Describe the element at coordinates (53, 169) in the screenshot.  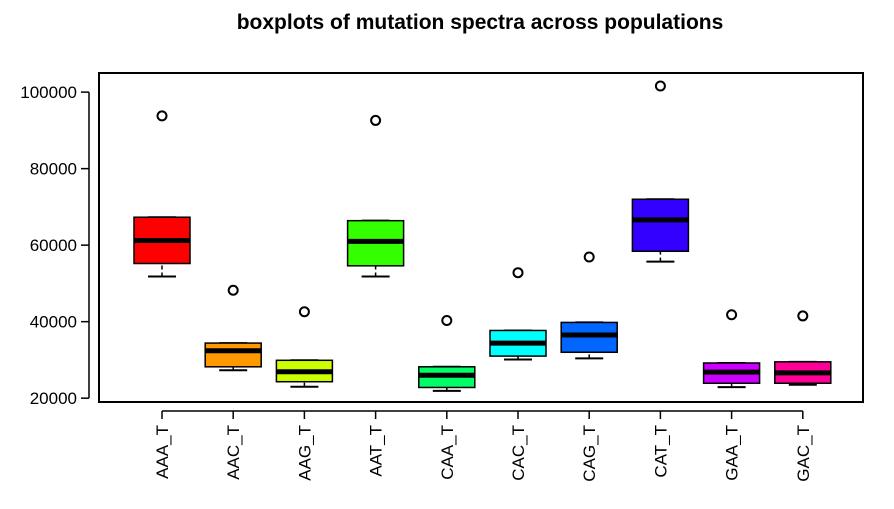
I see `y-tick-label: 80000` at that location.